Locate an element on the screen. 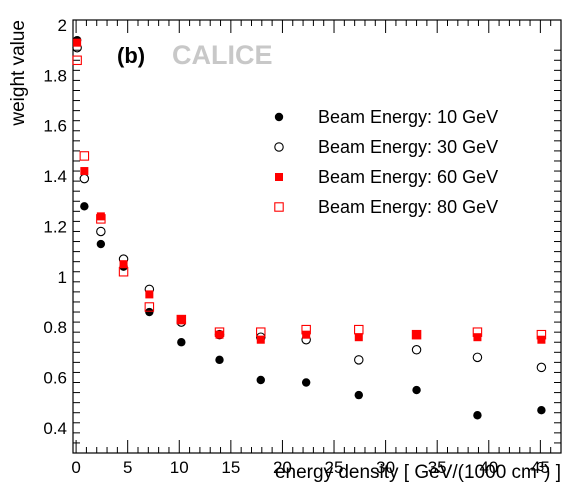 This screenshot has width=581, height=491. y-tick-label: 1.4 is located at coordinates (55, 176).